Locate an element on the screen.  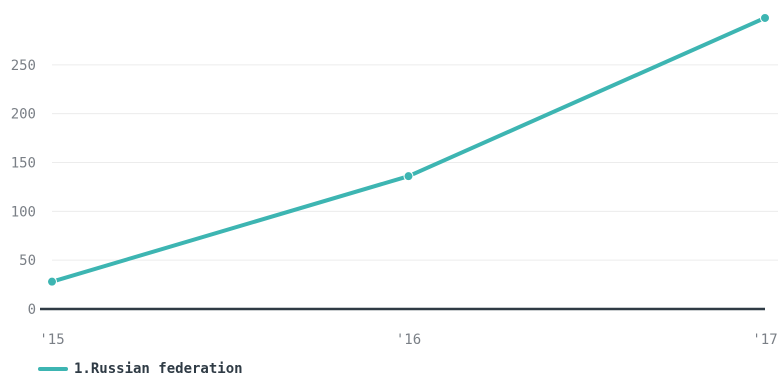
y-tick-label: 150 is located at coordinates (23, 164).